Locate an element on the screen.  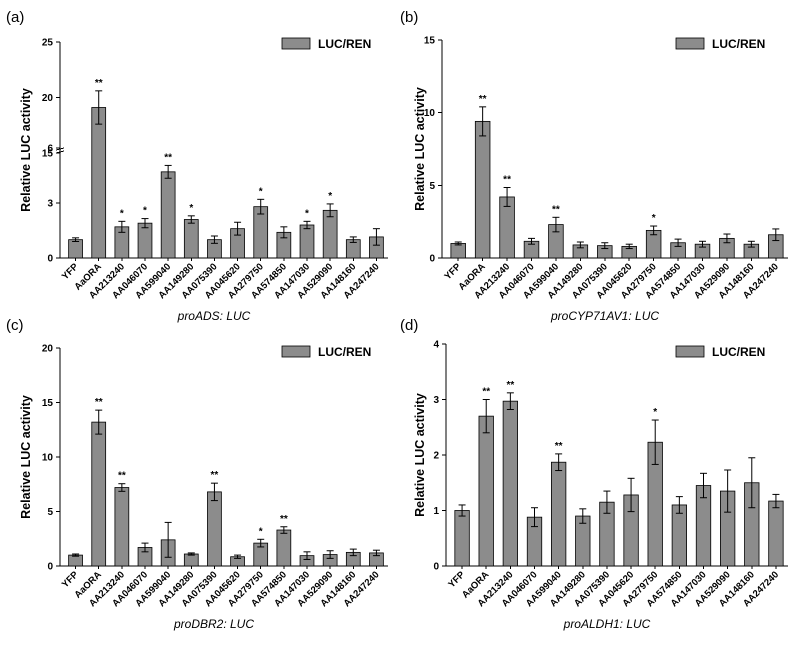
panel-label: (a) is located at coordinates (15, 17).